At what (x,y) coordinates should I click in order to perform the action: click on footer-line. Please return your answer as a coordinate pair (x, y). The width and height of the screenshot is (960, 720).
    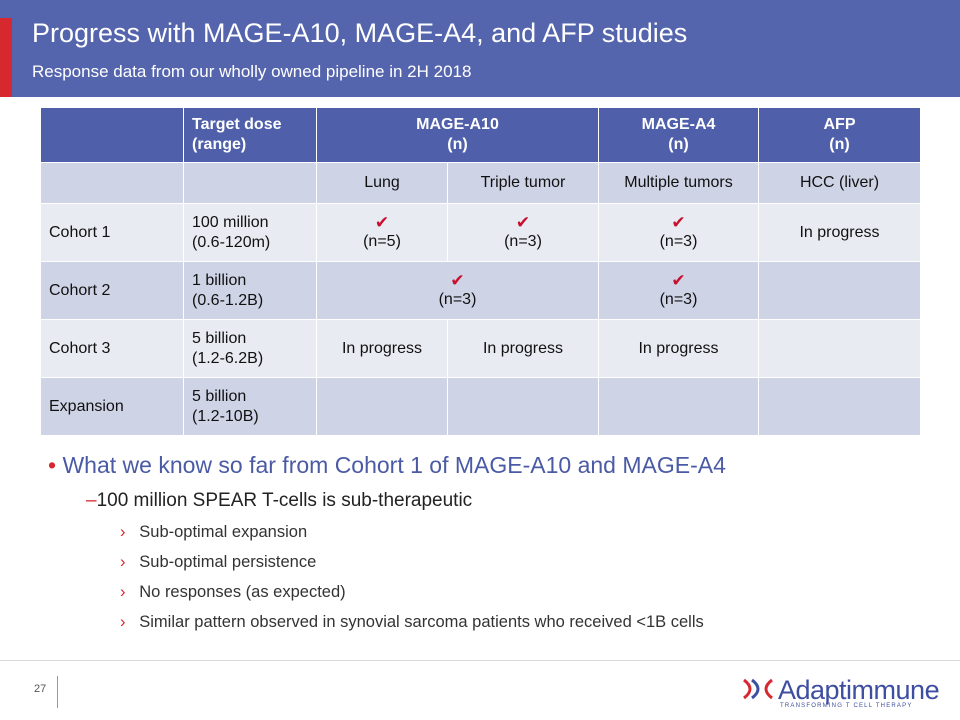
    Looking at the image, I should click on (480, 660).